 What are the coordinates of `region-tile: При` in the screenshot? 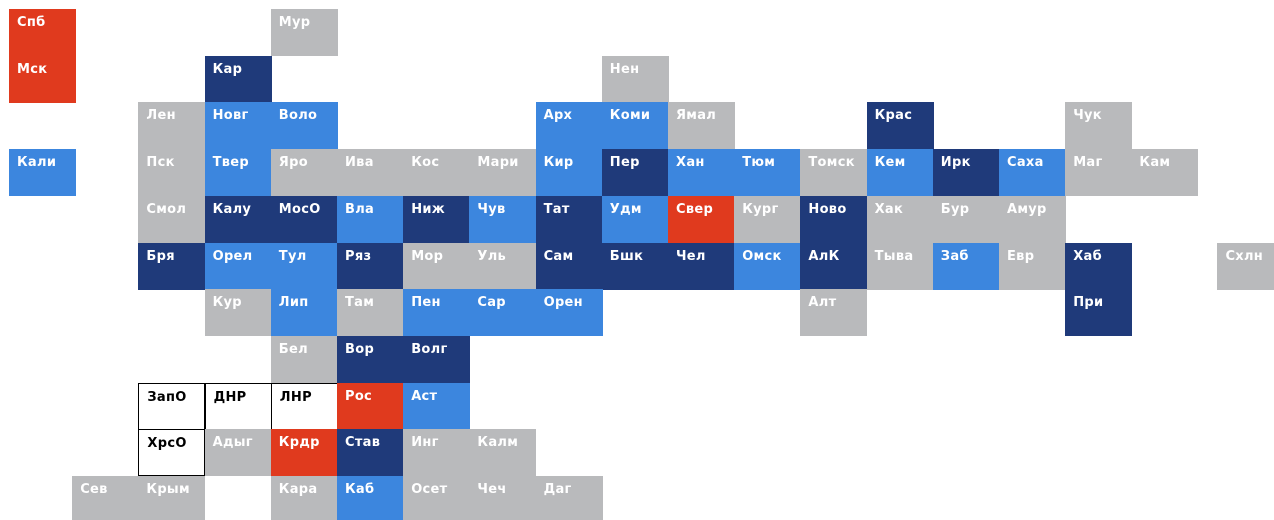 It's located at (1099, 313).